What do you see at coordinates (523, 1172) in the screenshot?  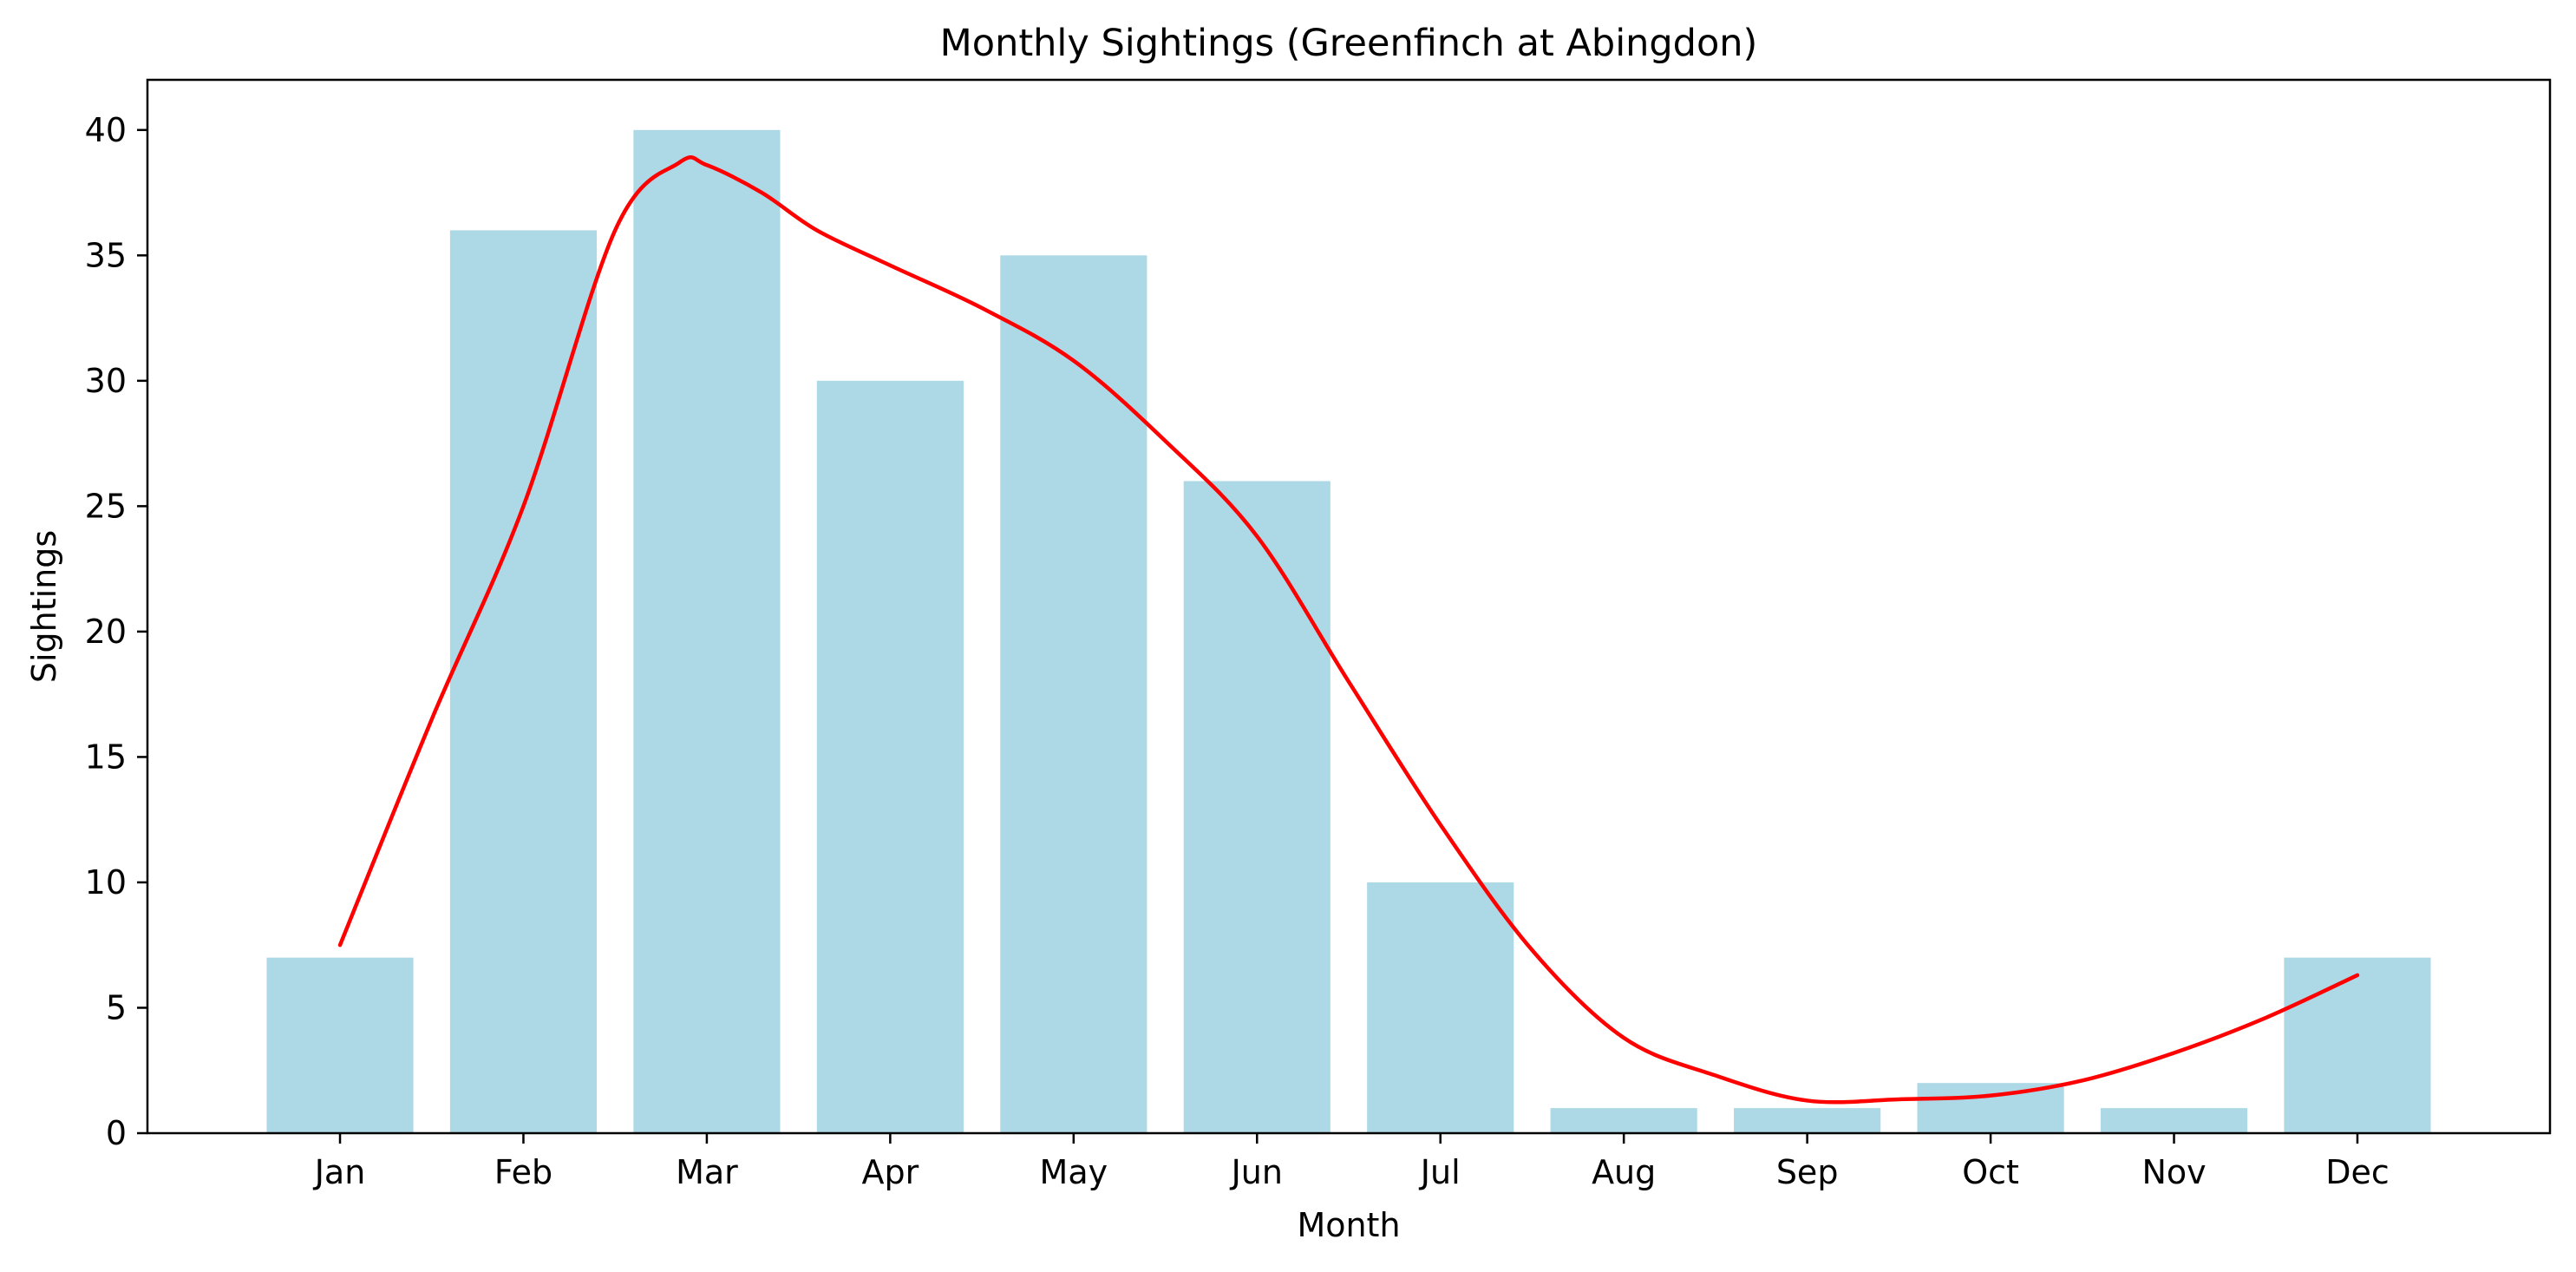 I see `x-tick-label: Feb` at bounding box center [523, 1172].